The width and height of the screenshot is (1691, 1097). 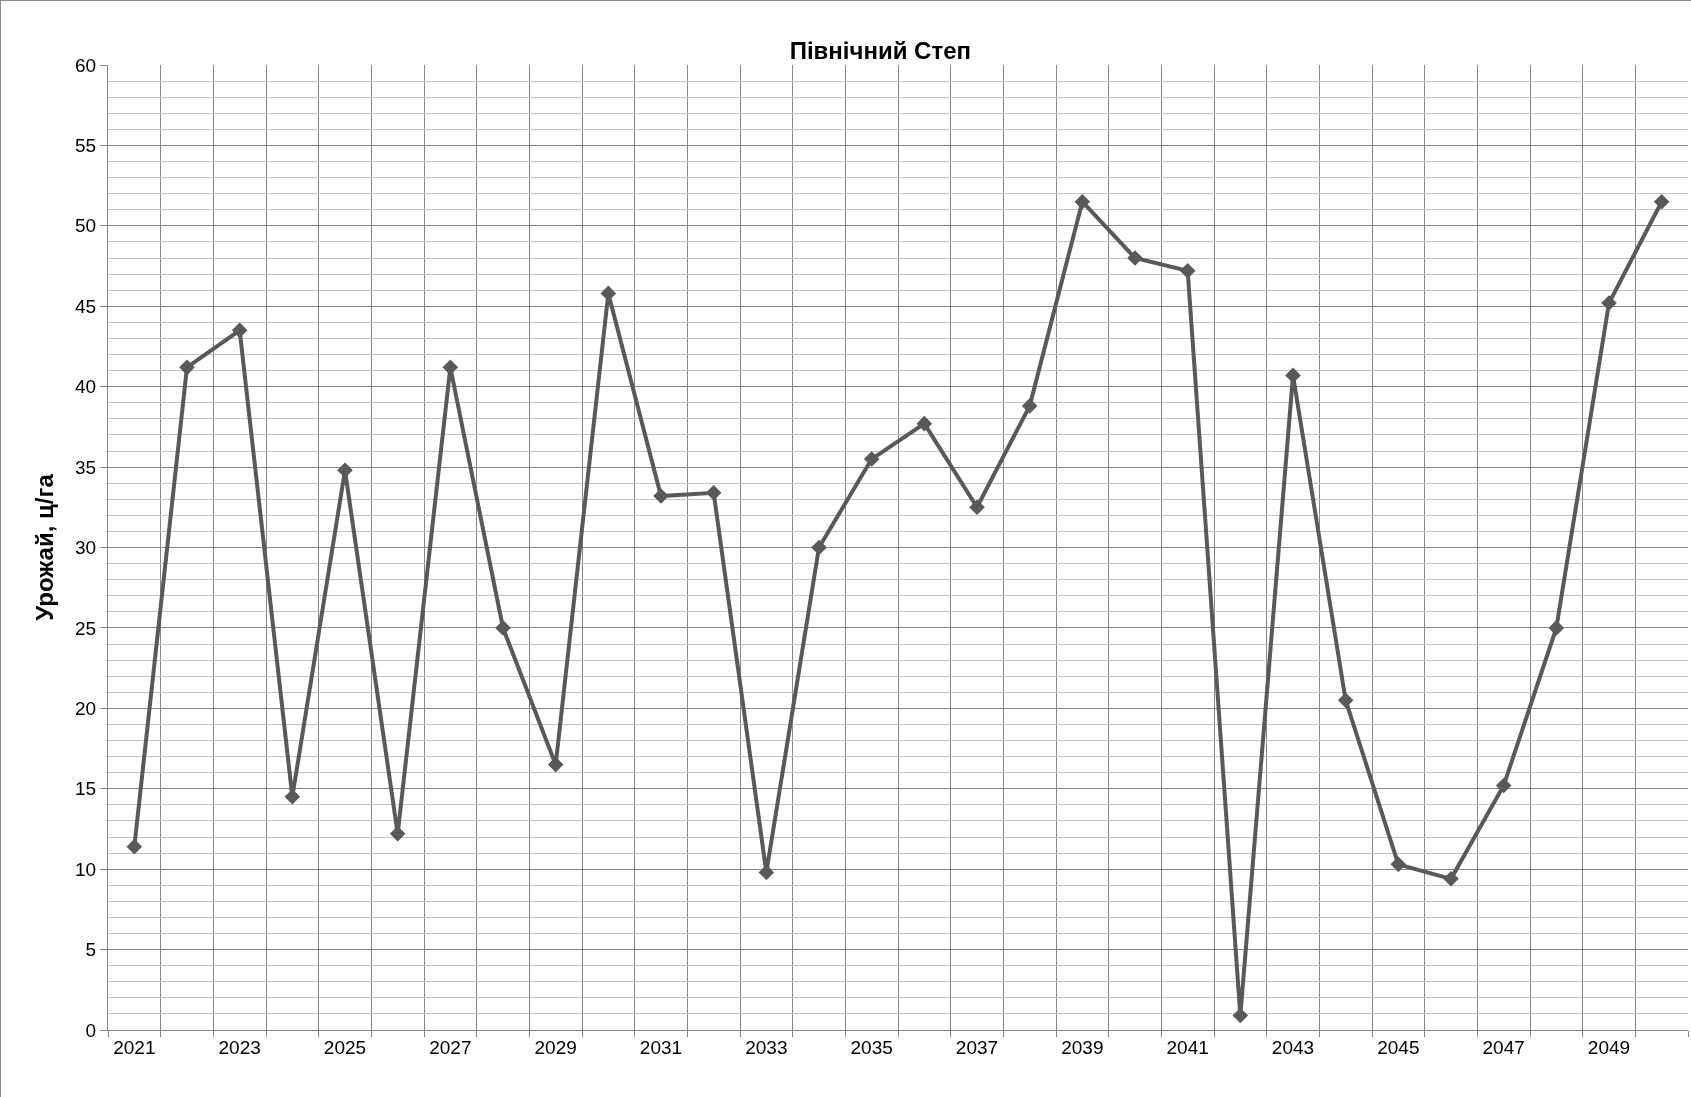 What do you see at coordinates (86, 708) in the screenshot?
I see `y-tick-label: 20` at bounding box center [86, 708].